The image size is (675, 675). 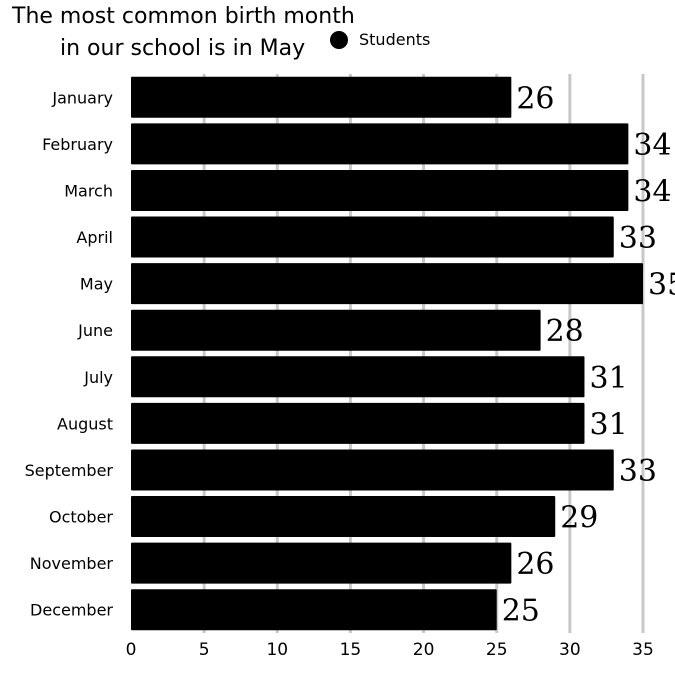 What do you see at coordinates (182, 48) in the screenshot?
I see `chart-title-line-2: in our school is in May` at bounding box center [182, 48].